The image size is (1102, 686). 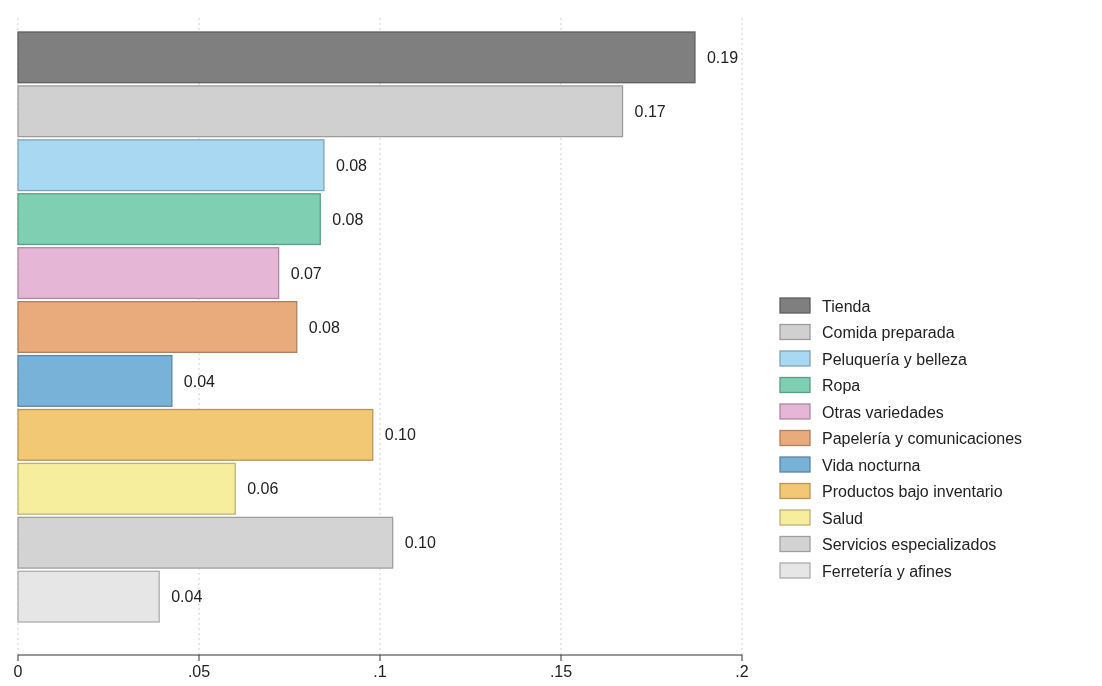 I want to click on legend-label: Salud, so click(x=842, y=518).